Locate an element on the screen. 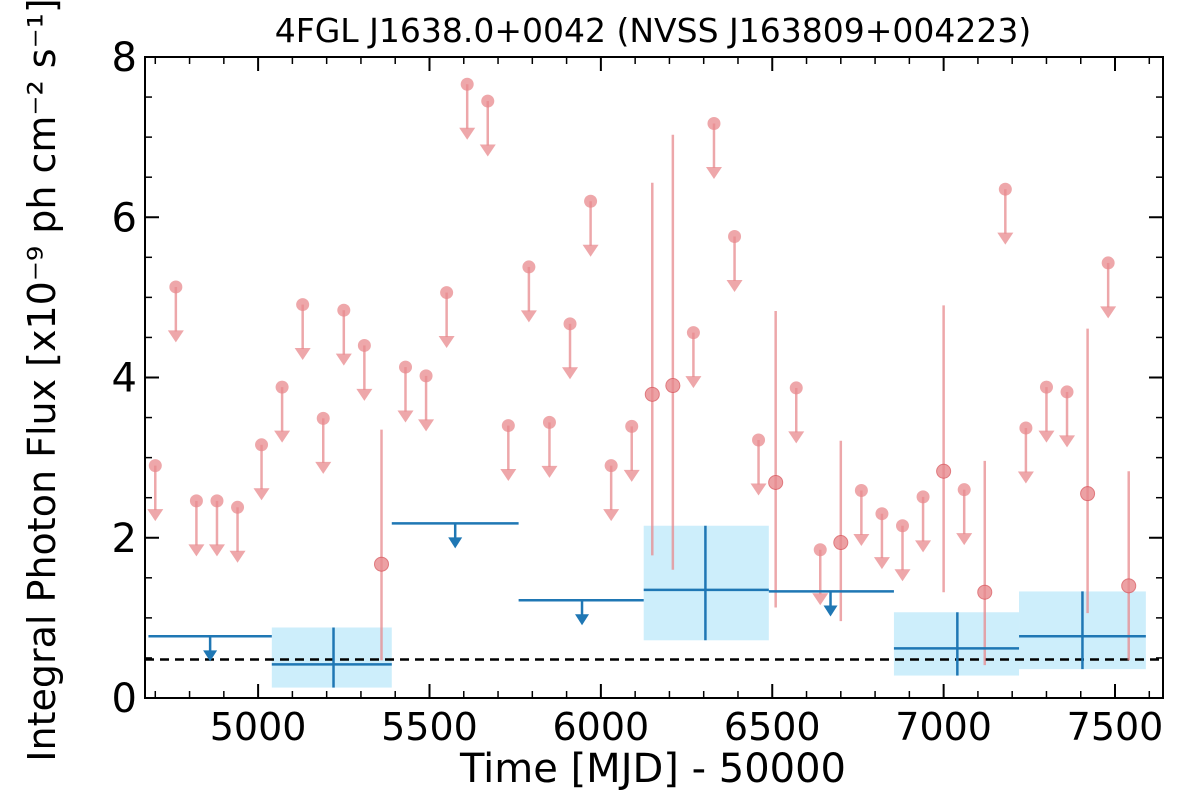 The height and width of the screenshot is (804, 1200). y-axis-label: Integral Photon Flux [x10⁻⁹ ph cm⁻² s⁻¹] is located at coordinates (42, 381).